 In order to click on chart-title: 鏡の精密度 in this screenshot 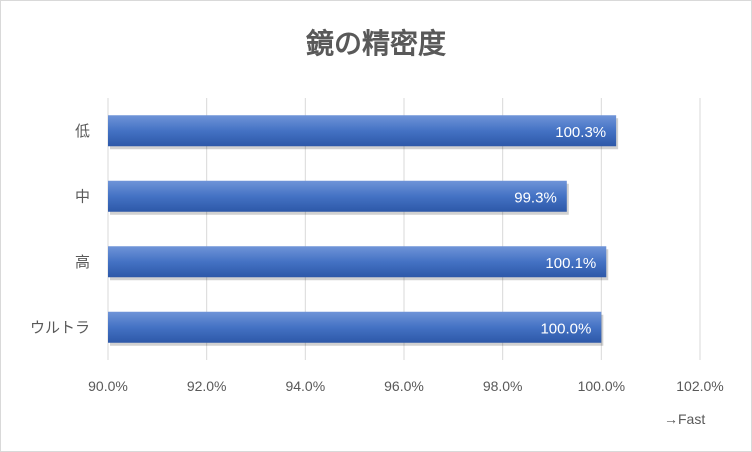, I will do `click(375, 43)`.